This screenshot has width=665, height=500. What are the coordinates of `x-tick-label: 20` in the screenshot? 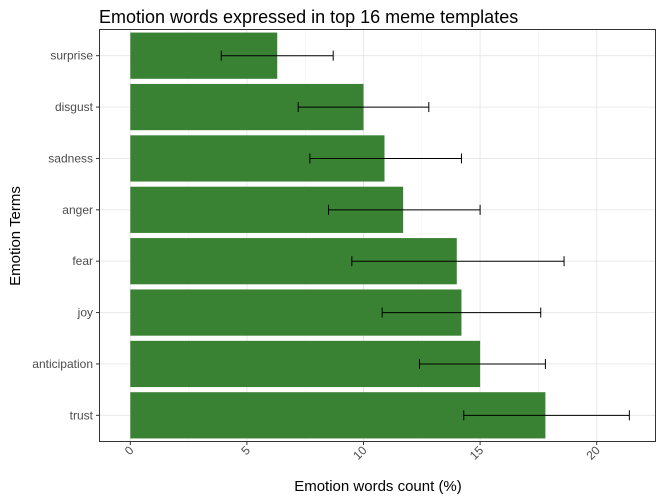 It's located at (593, 453).